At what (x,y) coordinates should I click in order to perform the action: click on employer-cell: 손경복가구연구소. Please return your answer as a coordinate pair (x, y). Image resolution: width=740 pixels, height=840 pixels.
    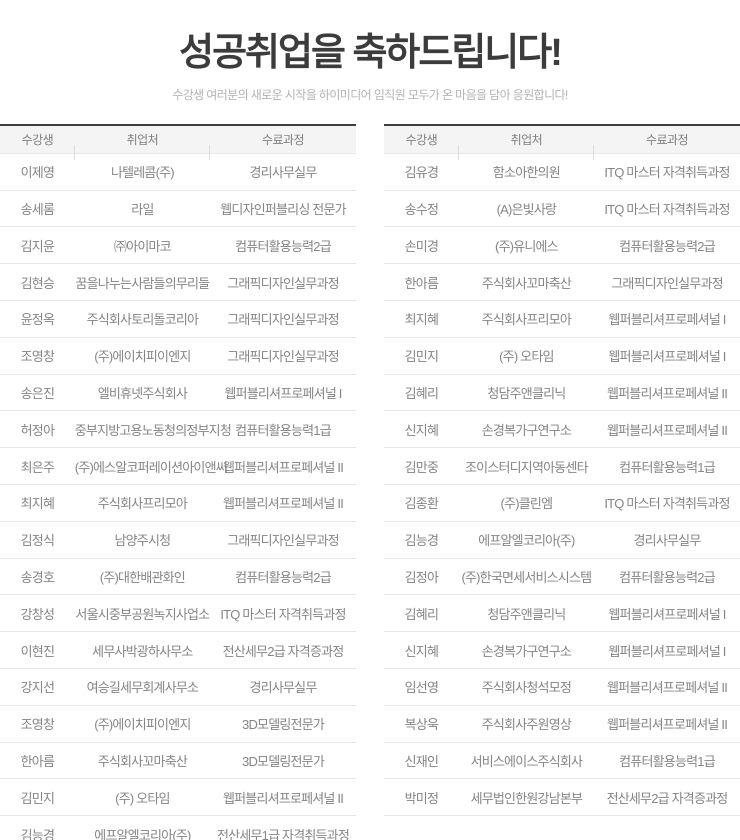
    Looking at the image, I should click on (526, 650).